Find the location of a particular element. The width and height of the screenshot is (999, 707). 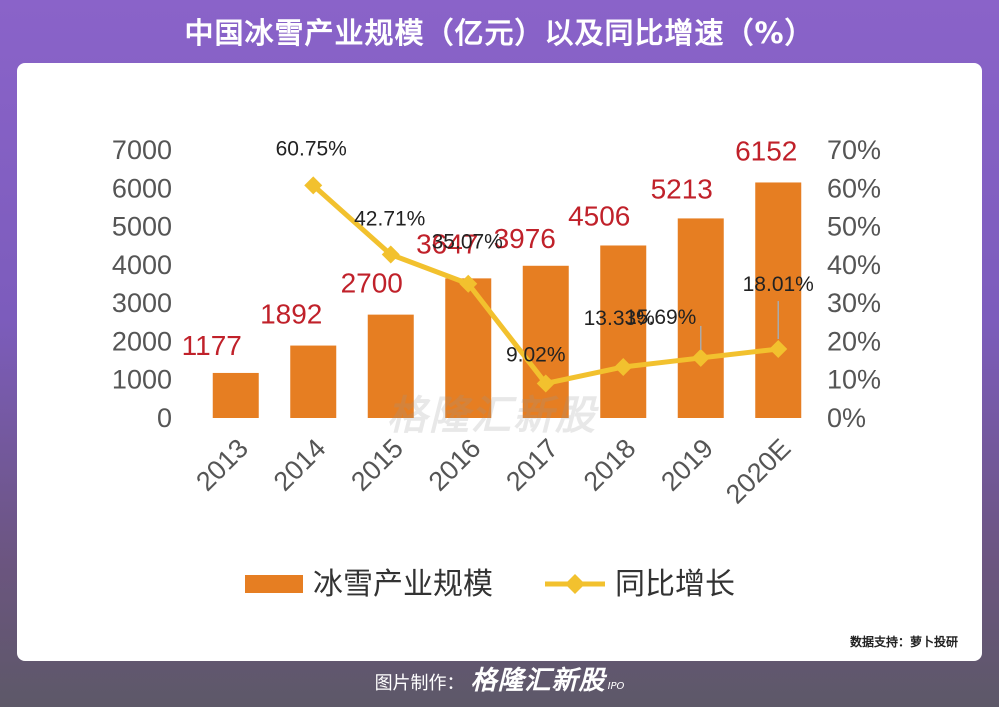

y-left-tick-label: 6000 is located at coordinates (142, 188).